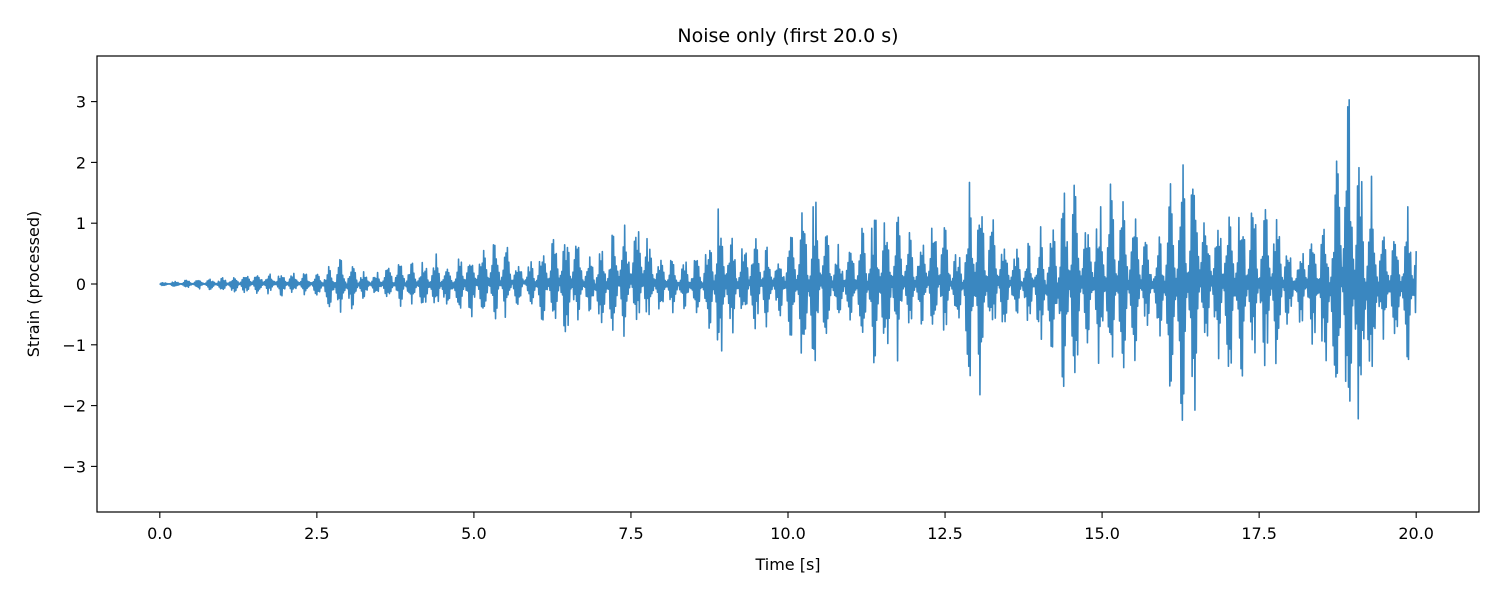 This screenshot has width=1500, height=604. I want to click on x-tick-label: 2.5, so click(316, 533).